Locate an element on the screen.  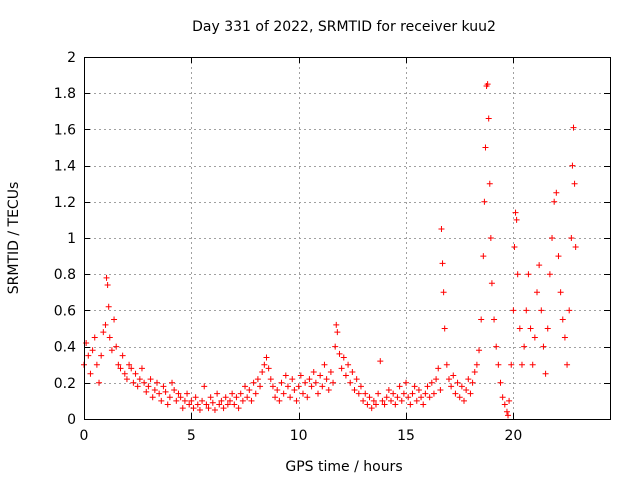
y-tick-label: 0.6 is located at coordinates (65, 311).